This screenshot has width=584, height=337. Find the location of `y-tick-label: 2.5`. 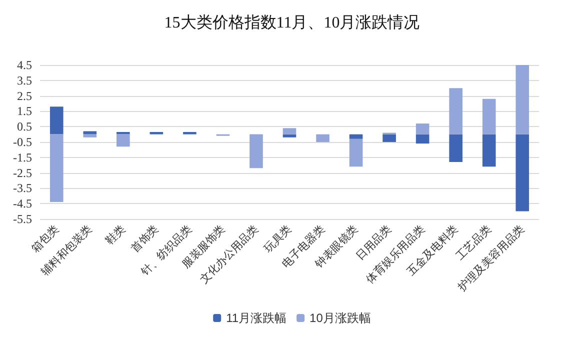

y-tick-label: 2.5 is located at coordinates (24, 95).